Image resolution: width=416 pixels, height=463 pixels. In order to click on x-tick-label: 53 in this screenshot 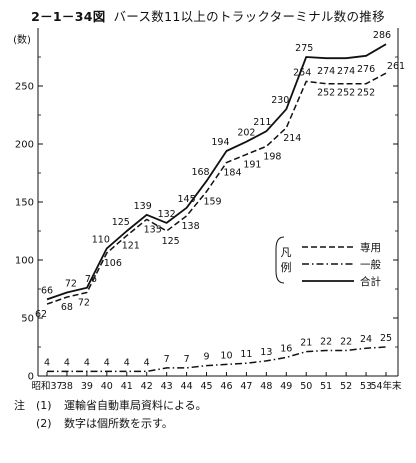, I will do `click(366, 386)`.